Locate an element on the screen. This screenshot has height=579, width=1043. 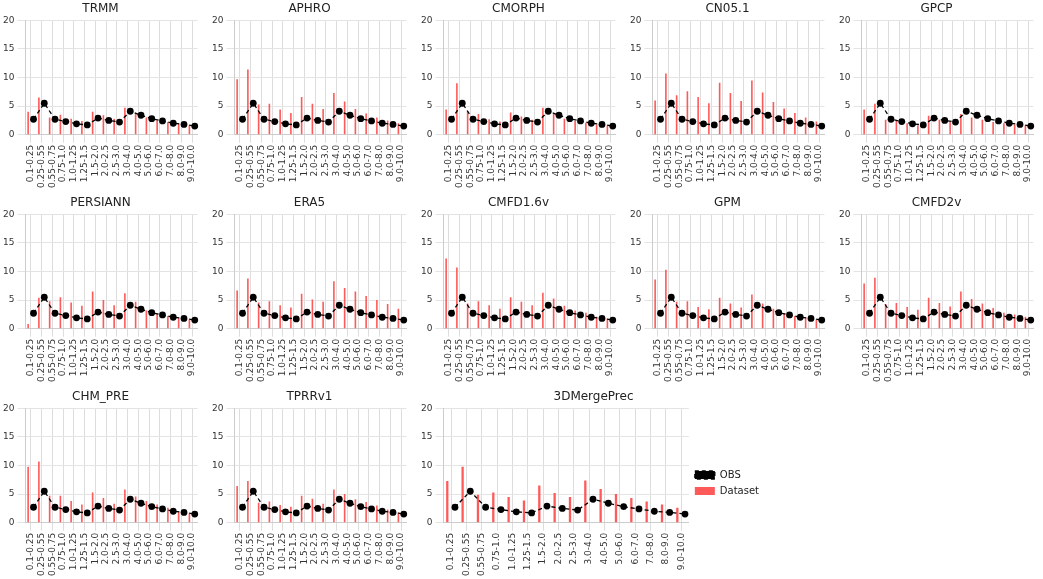
chart-title: TRMM is located at coordinates (100, 8).